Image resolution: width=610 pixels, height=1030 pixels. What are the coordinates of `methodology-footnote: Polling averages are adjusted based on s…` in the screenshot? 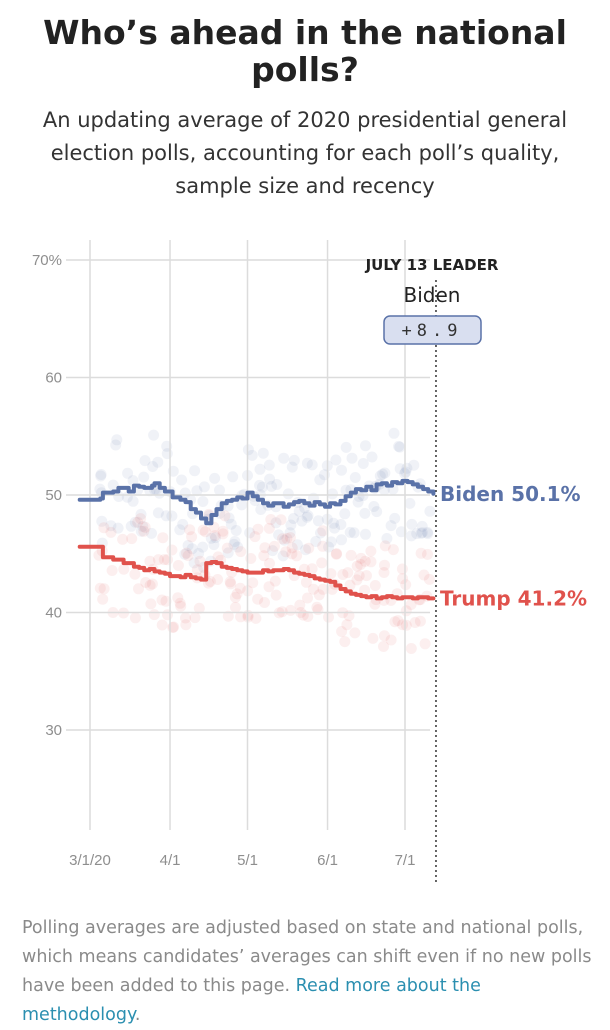 It's located at (309, 972).